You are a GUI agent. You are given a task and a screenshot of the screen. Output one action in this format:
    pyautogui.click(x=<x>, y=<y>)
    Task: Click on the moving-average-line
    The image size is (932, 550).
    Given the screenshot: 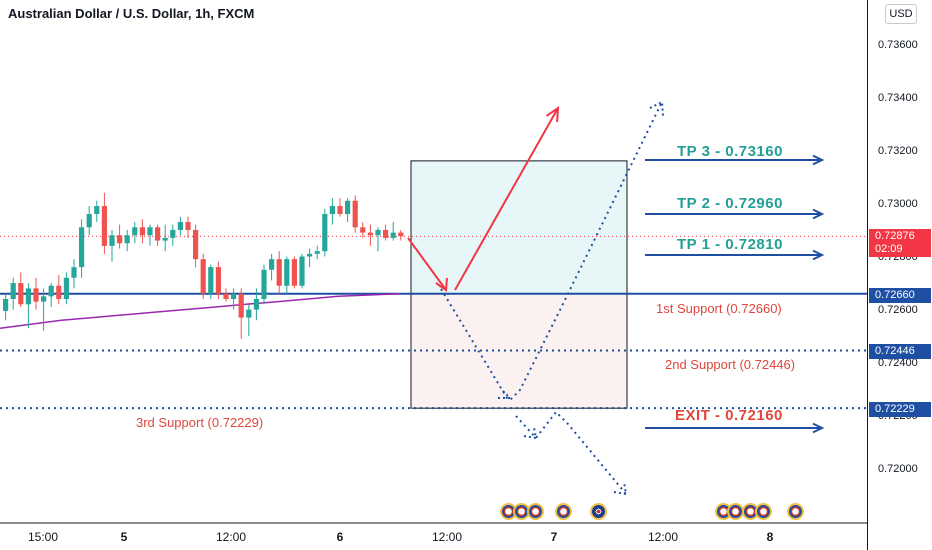 What is the action you would take?
    pyautogui.click(x=200, y=310)
    